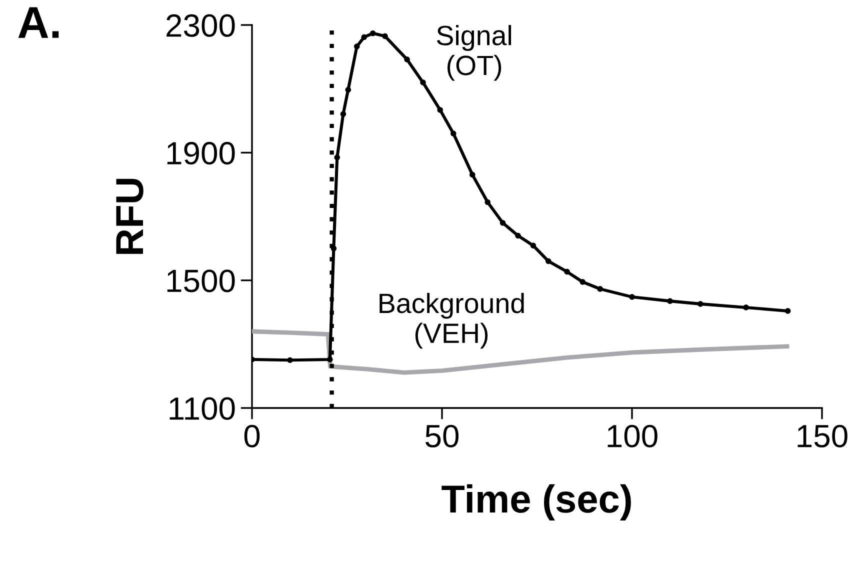  Describe the element at coordinates (38, 22) in the screenshot. I see `chart-title: A.` at that location.